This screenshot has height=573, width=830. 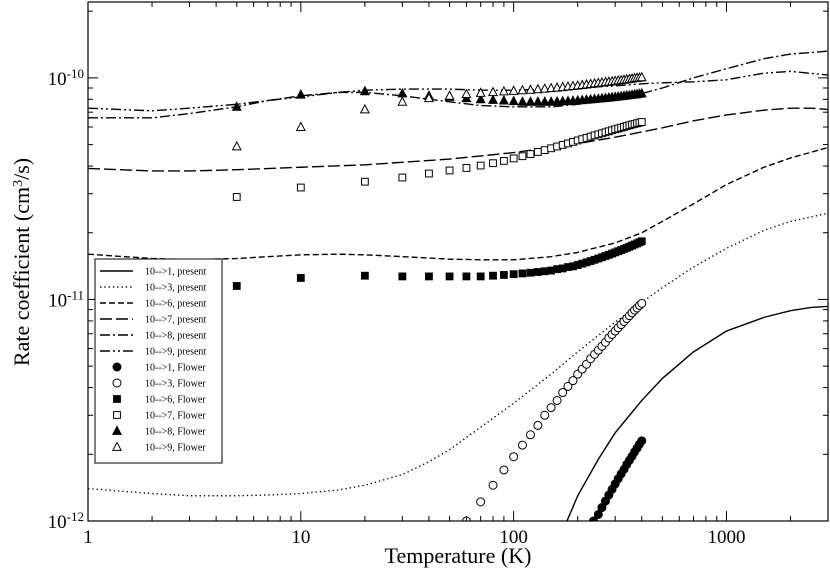 I want to click on legend-label: 10-->8, Flower, so click(x=175, y=432).